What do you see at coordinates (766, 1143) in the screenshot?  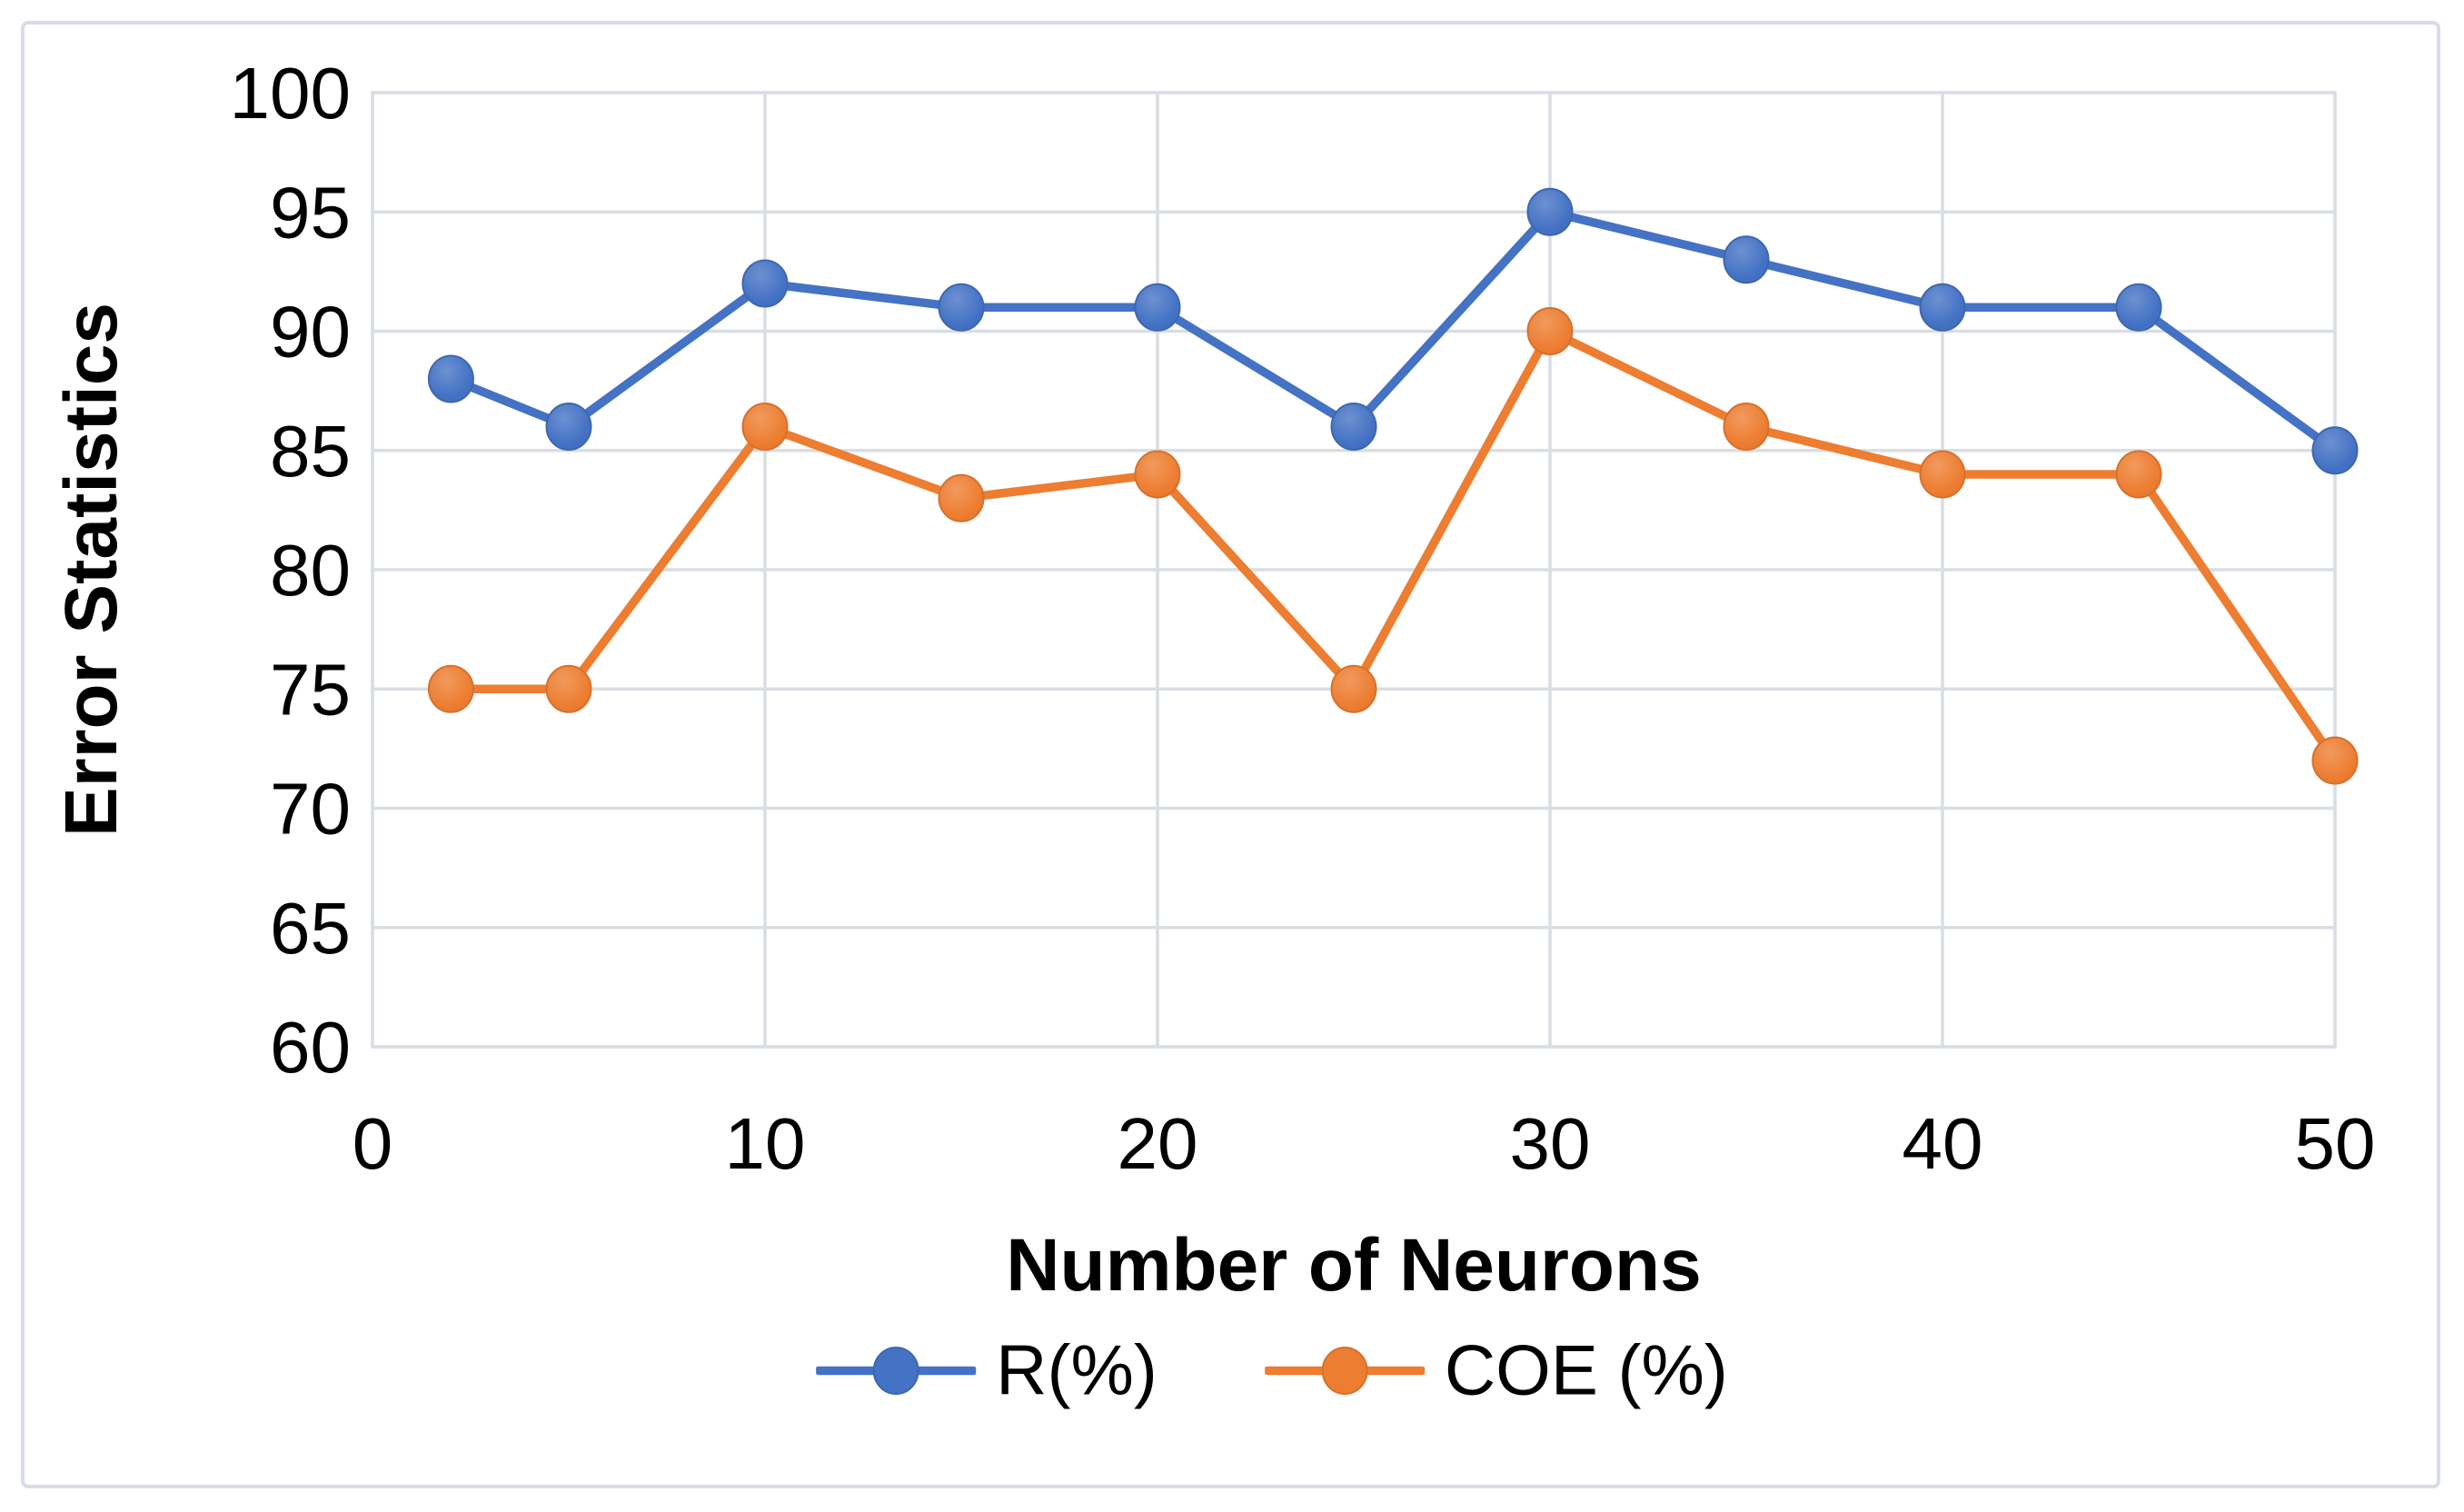 I see `x-tick-label: 10` at bounding box center [766, 1143].